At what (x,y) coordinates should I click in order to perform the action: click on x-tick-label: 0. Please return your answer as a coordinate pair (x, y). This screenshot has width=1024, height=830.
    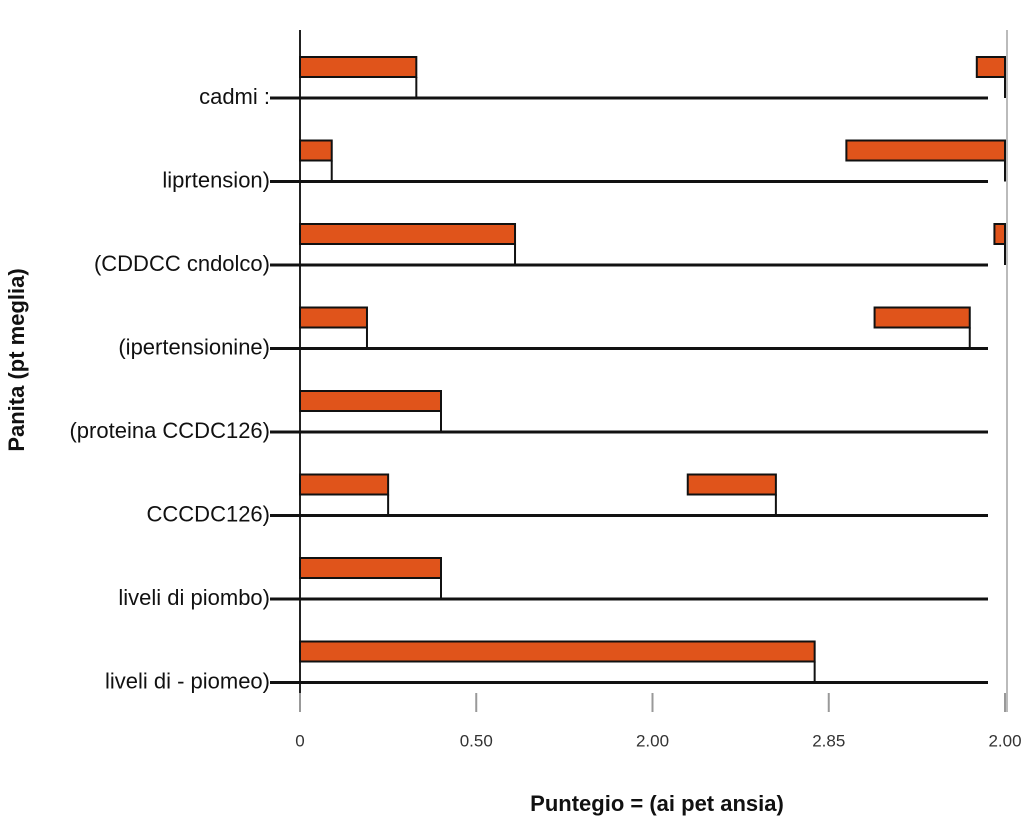
    Looking at the image, I should click on (299, 740).